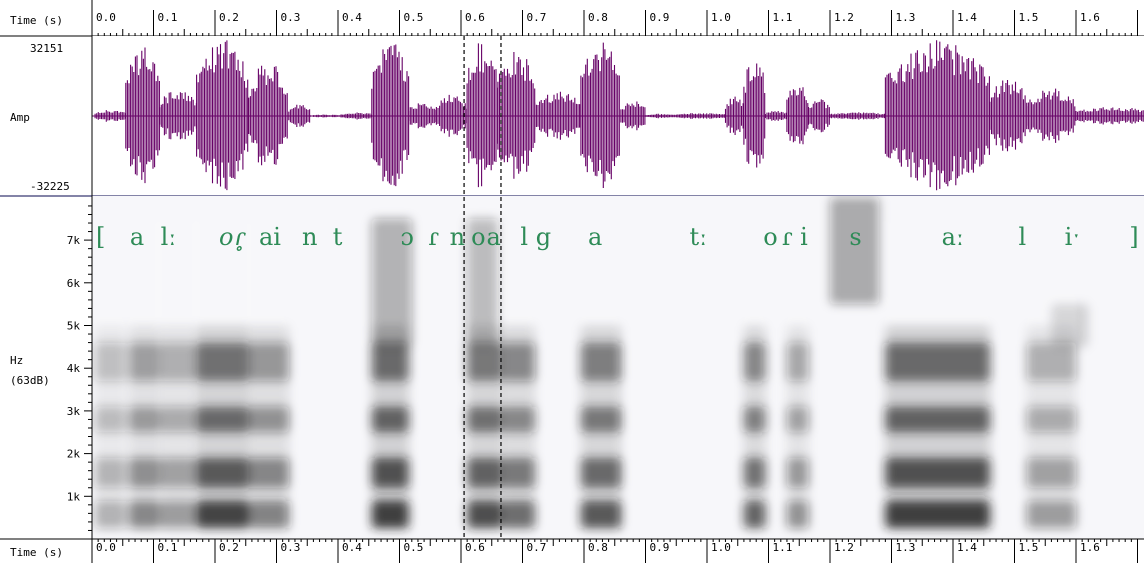  I want to click on bottom-time-tick-label: 1.1, so click(783, 547).